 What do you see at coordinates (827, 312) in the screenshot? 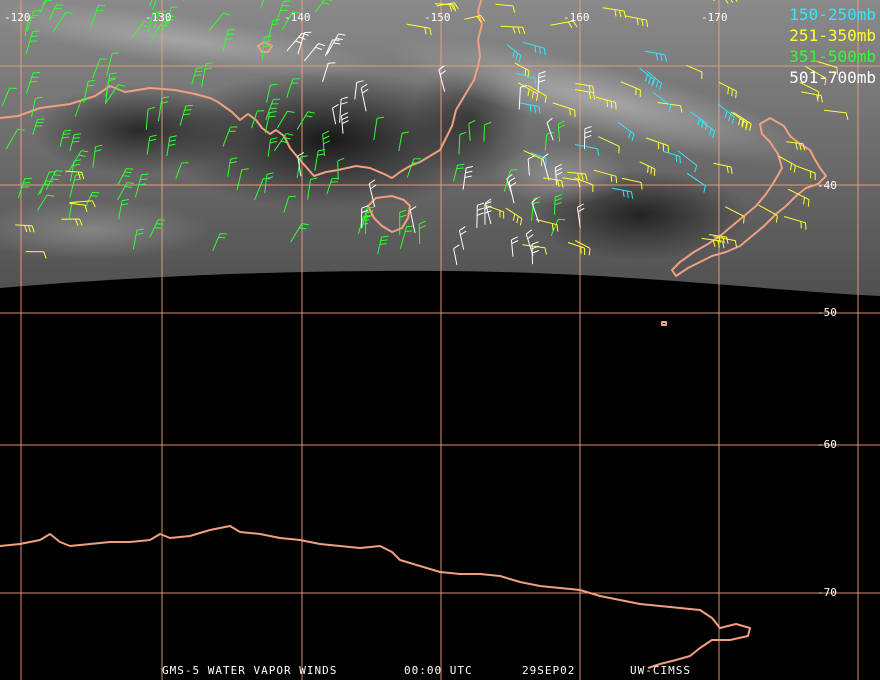
I see `lat-label: -50` at bounding box center [827, 312].